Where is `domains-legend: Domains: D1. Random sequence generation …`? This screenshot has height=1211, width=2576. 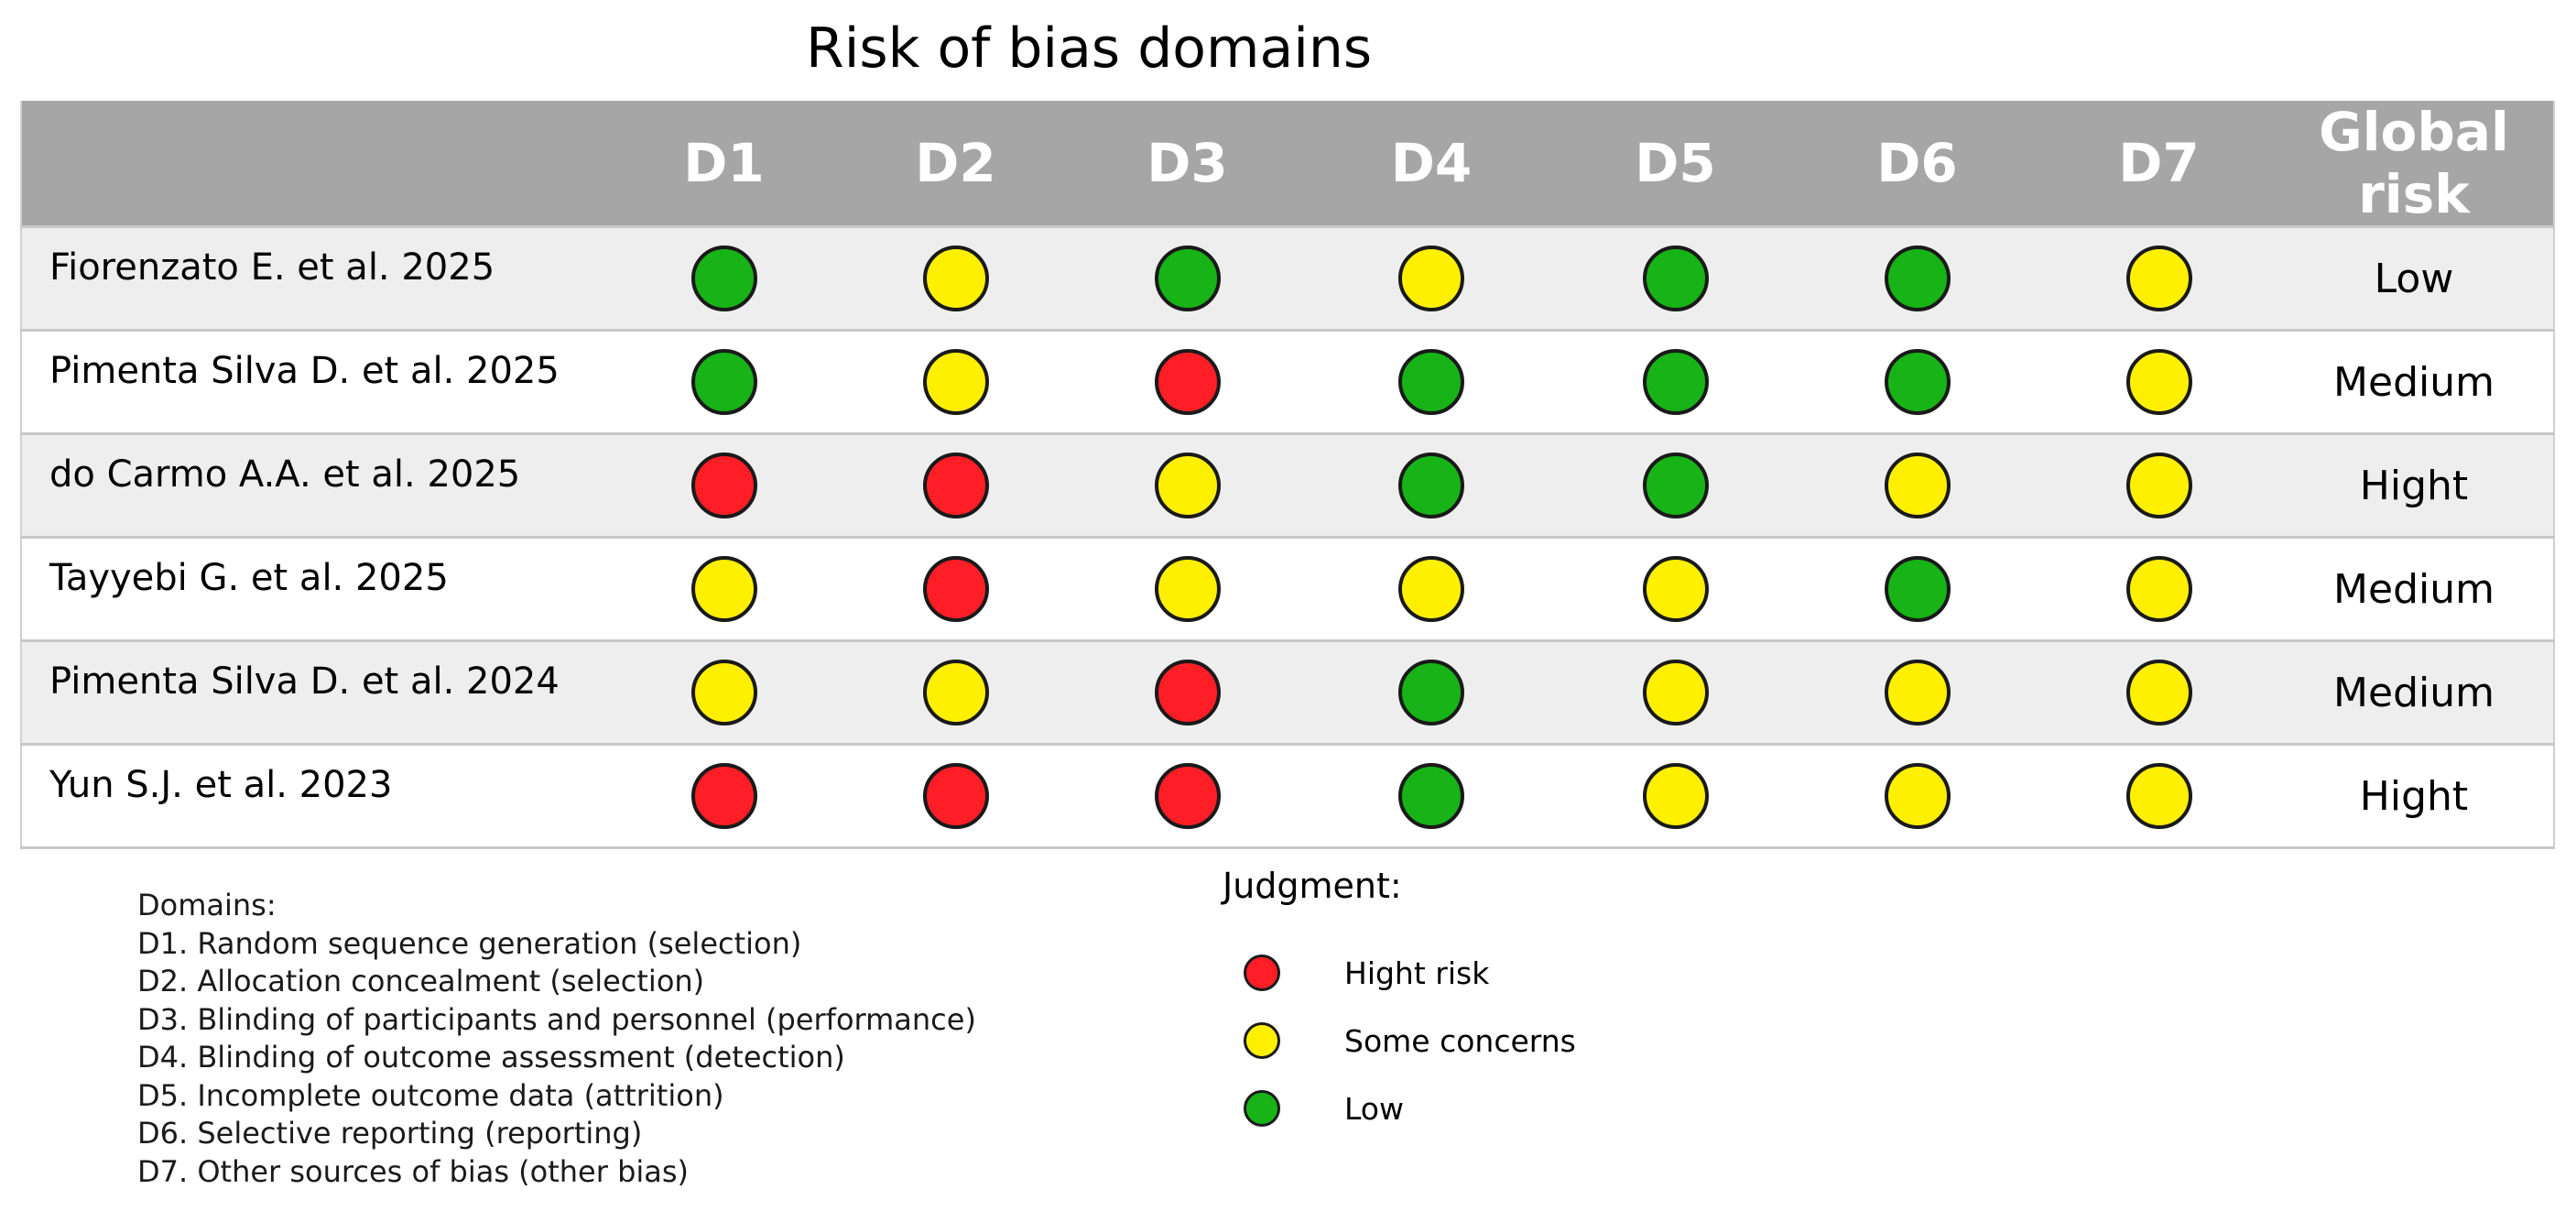
domains-legend: Domains: D1. Random sequence generation … is located at coordinates (556, 1039).